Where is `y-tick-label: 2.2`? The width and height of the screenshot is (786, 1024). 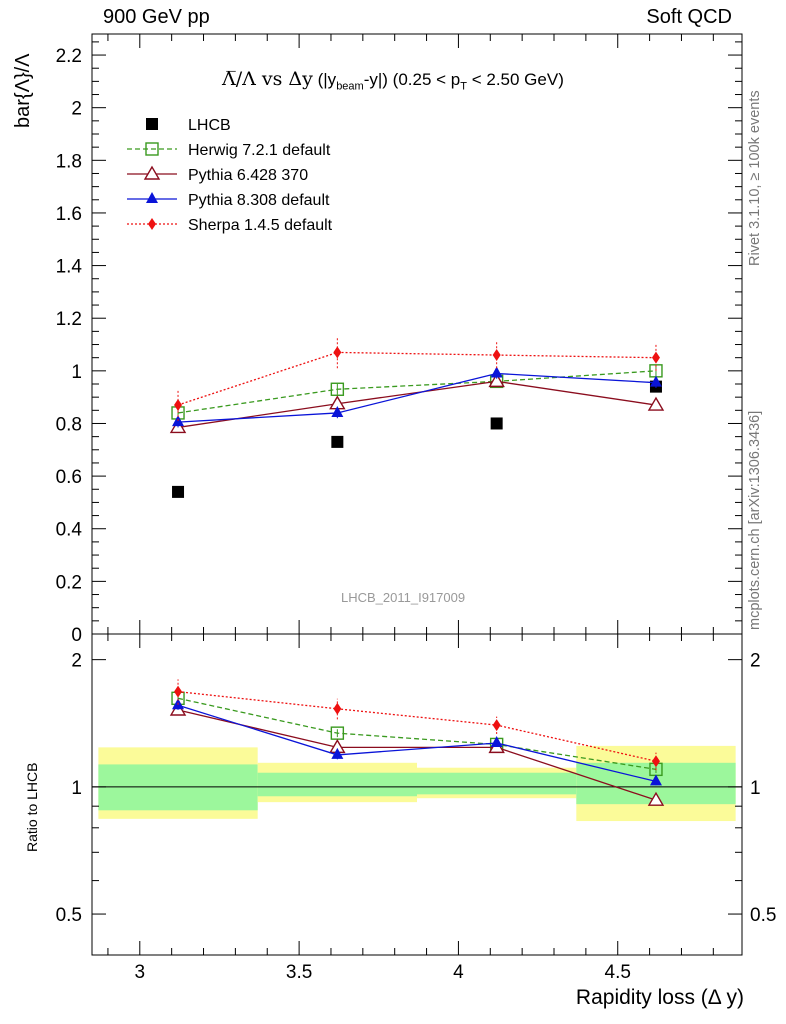 y-tick-label: 2.2 is located at coordinates (69, 56).